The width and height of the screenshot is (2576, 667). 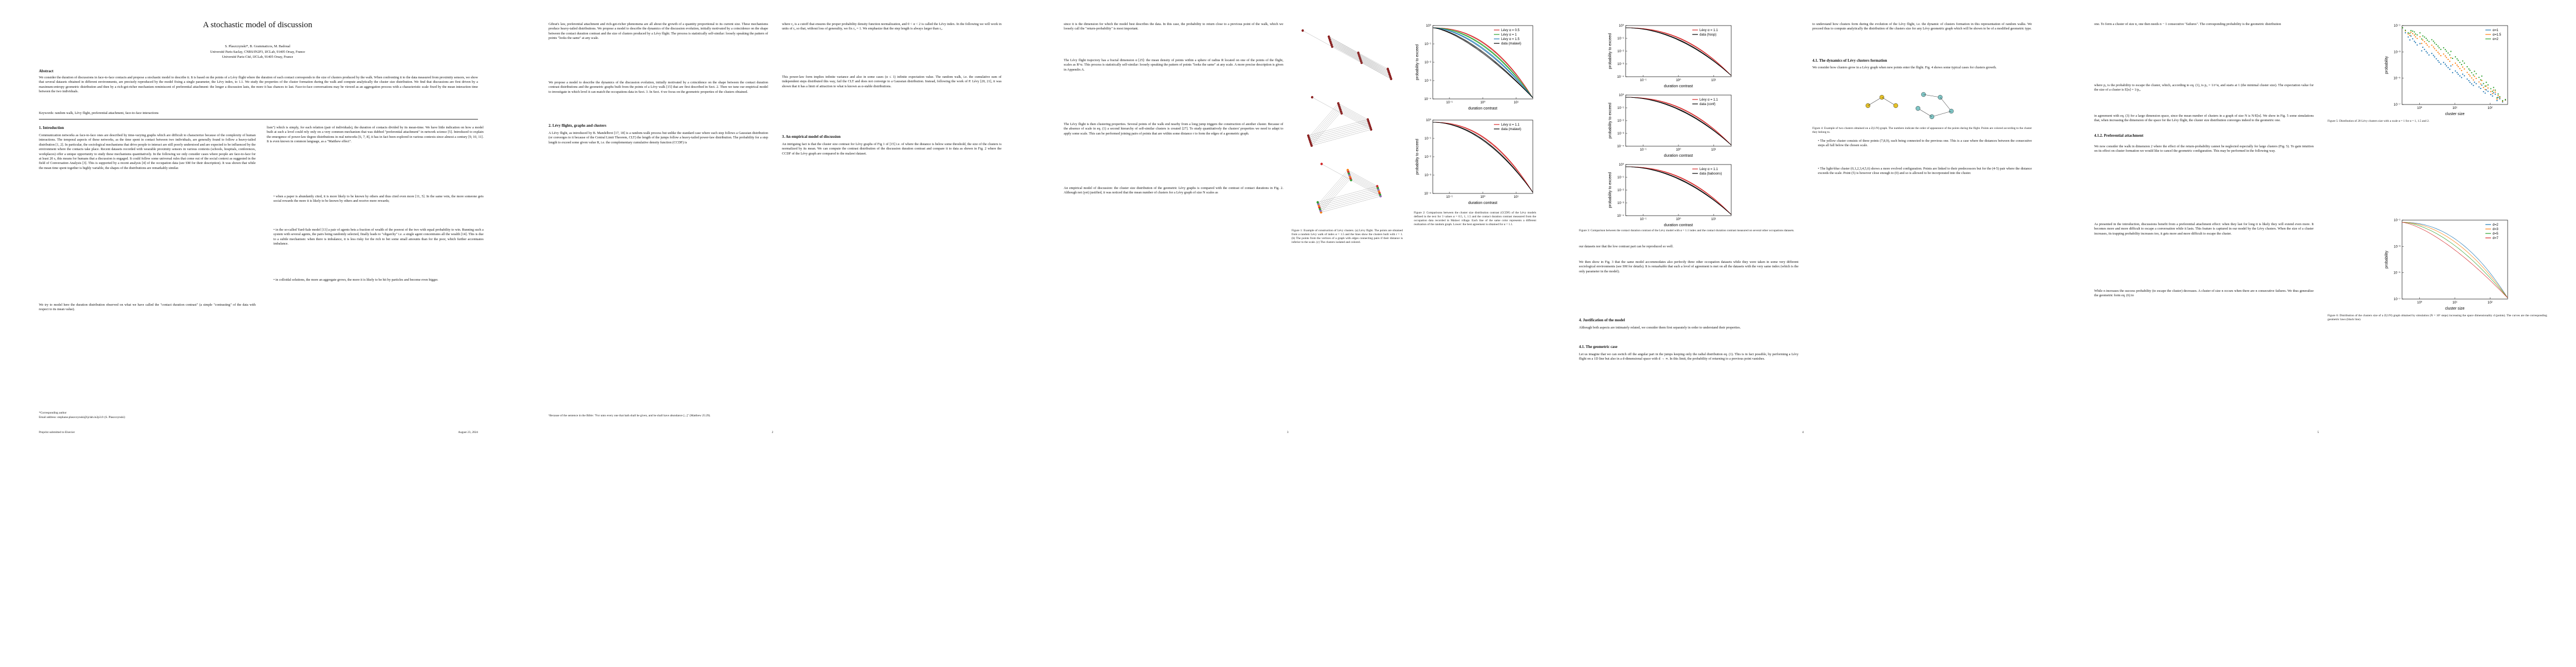 What do you see at coordinates (257, 25) in the screenshot?
I see `paper-title: A stochastic model of discussion` at bounding box center [257, 25].